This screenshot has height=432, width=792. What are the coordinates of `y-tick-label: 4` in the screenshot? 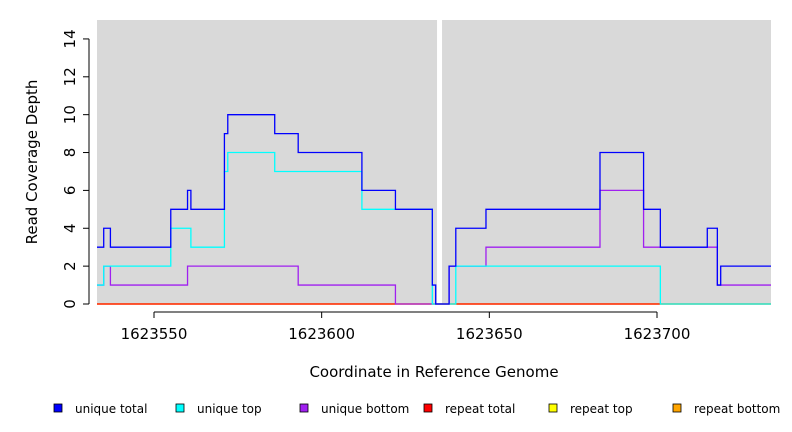 It's located at (70, 228).